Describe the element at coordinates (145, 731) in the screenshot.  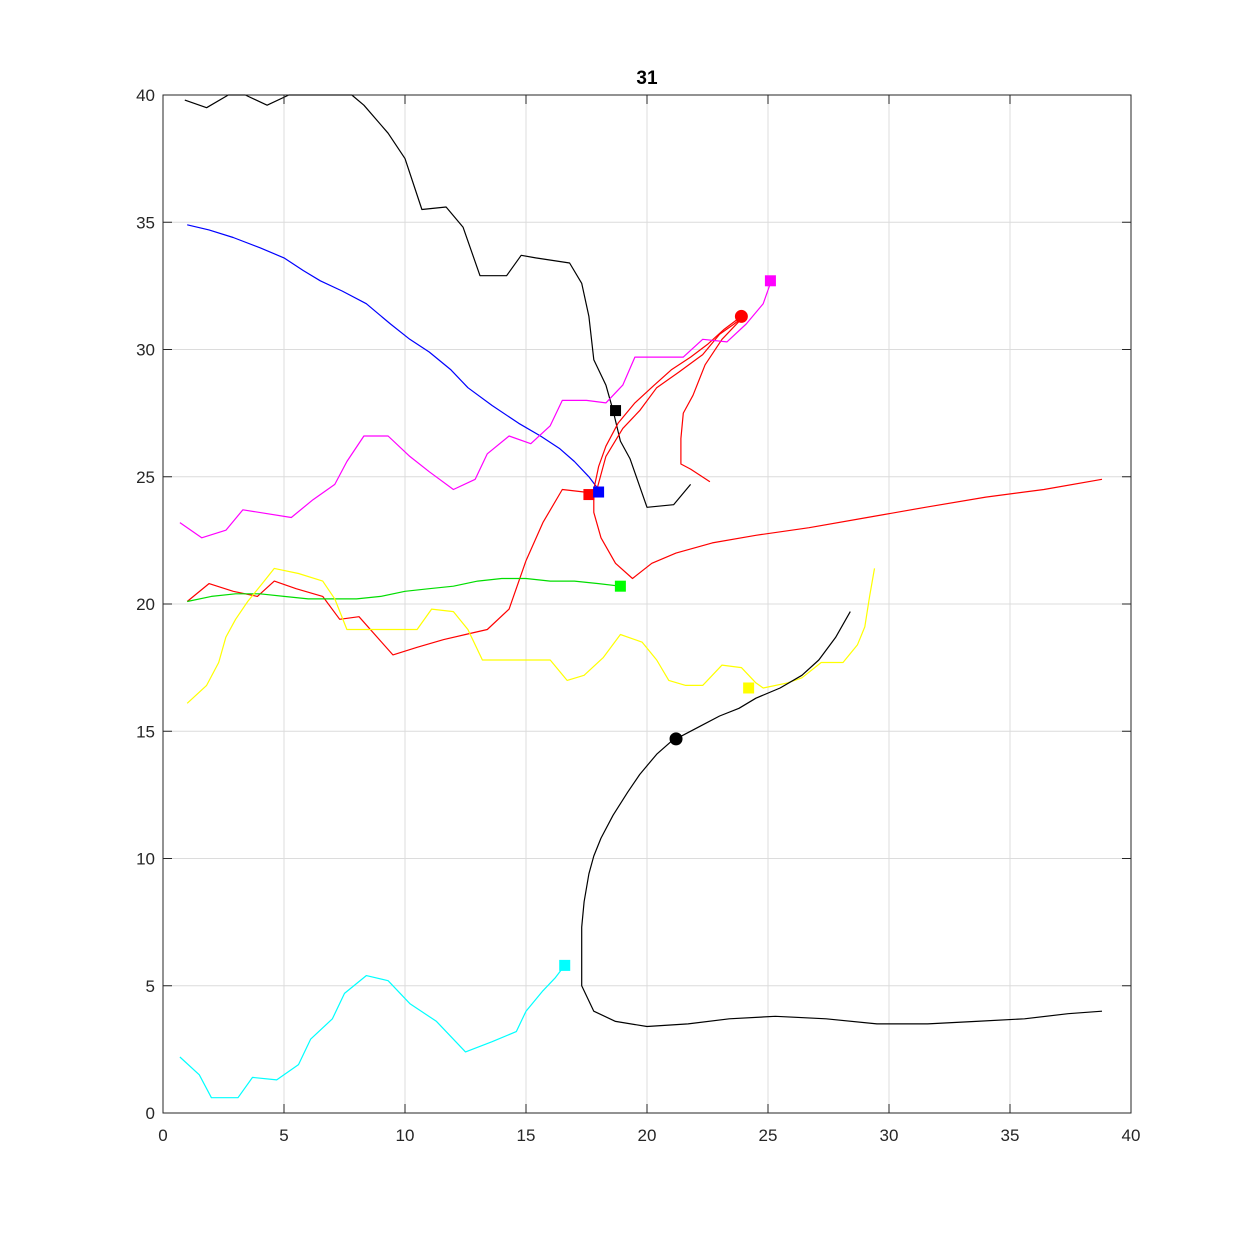
I see `y-tick-label: 15` at that location.